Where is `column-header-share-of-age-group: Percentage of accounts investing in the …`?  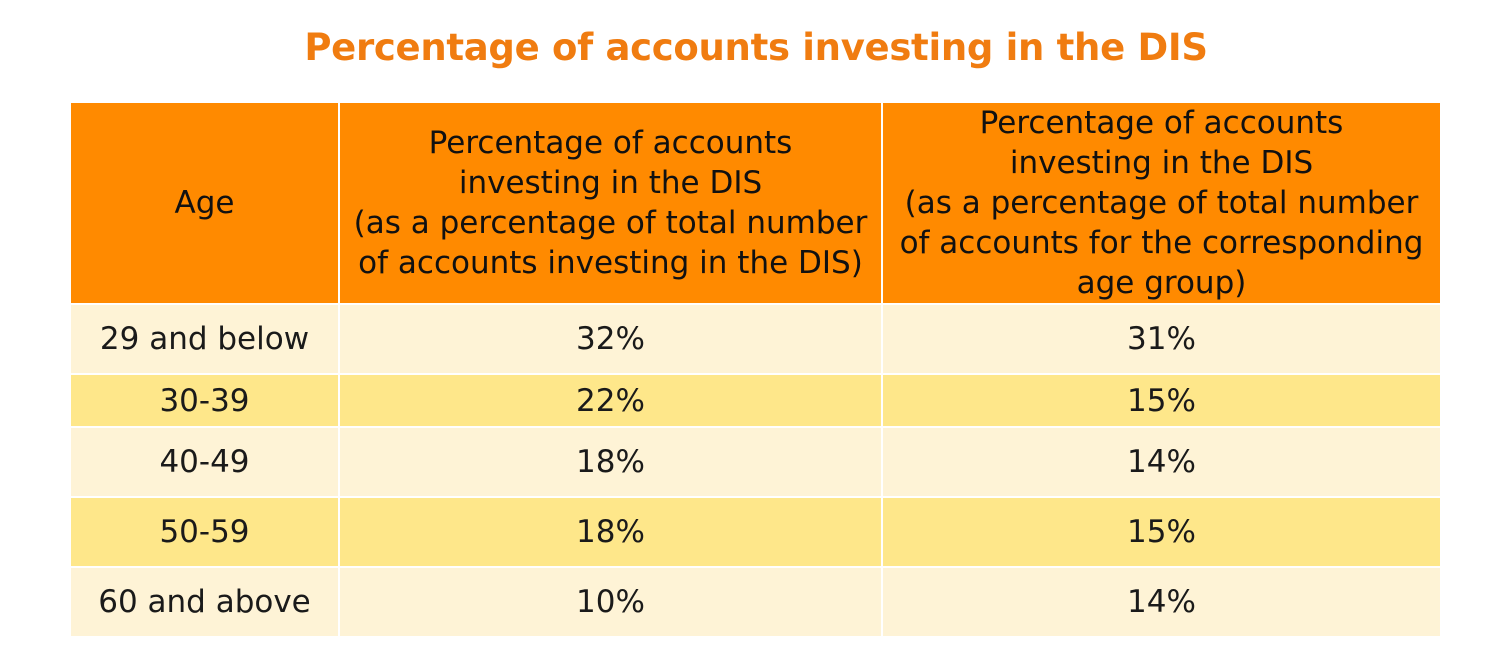
column-header-share-of-age-group: Percentage of accounts investing in the … is located at coordinates (1160, 204).